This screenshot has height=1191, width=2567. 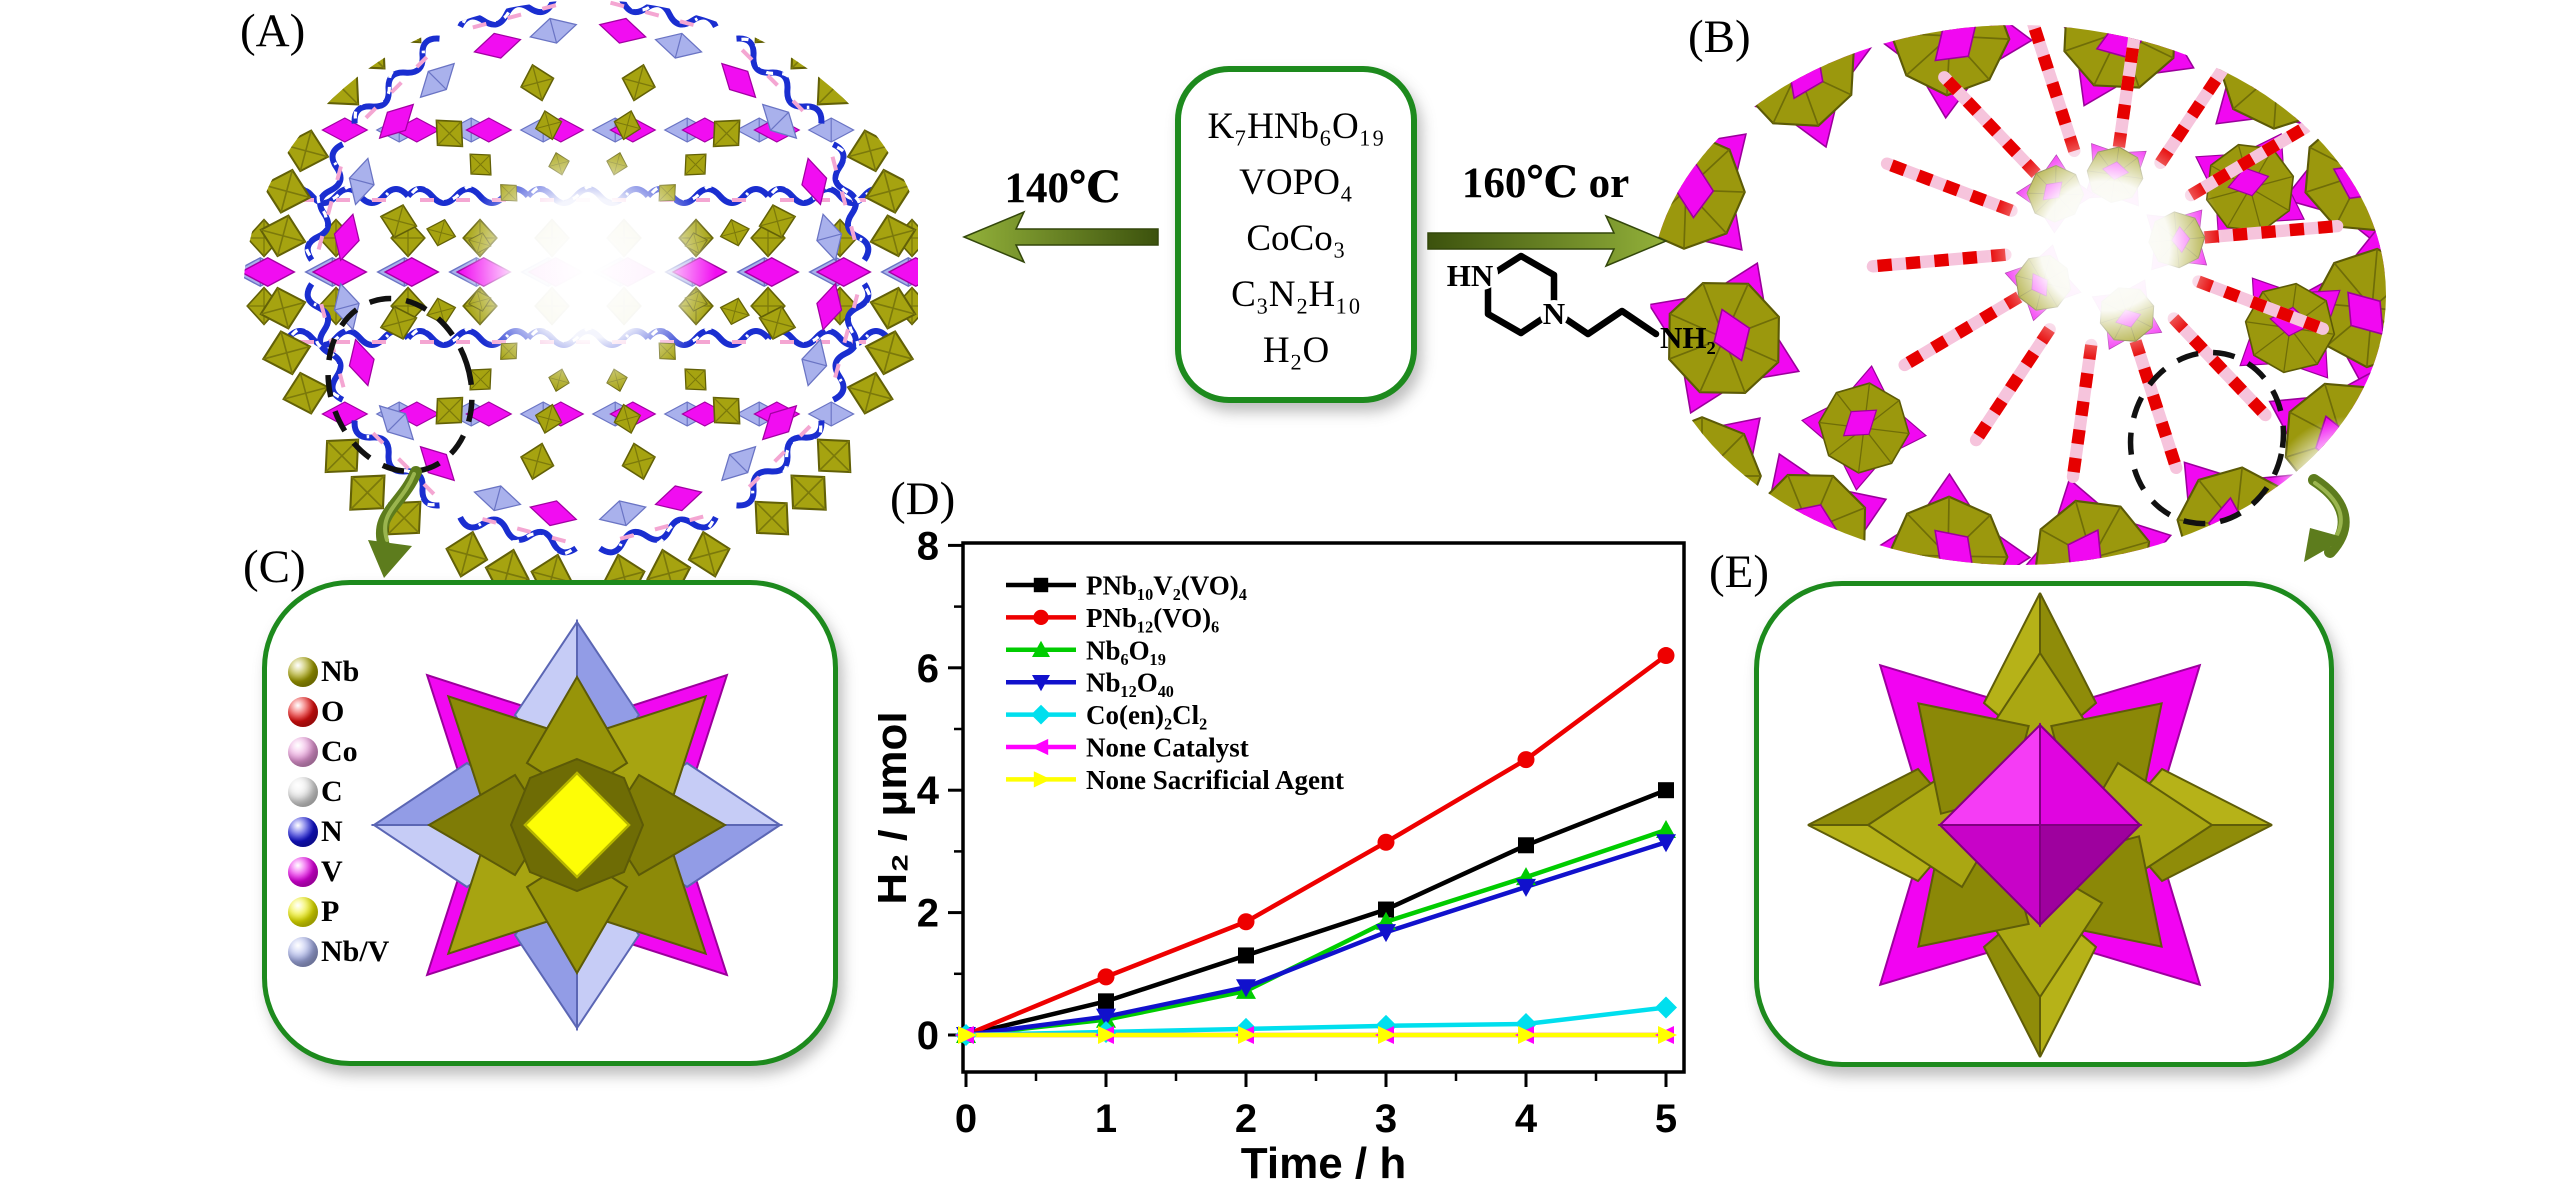 I want to click on chart-legend-label: Nb₆O₁₉, so click(x=1126, y=650).